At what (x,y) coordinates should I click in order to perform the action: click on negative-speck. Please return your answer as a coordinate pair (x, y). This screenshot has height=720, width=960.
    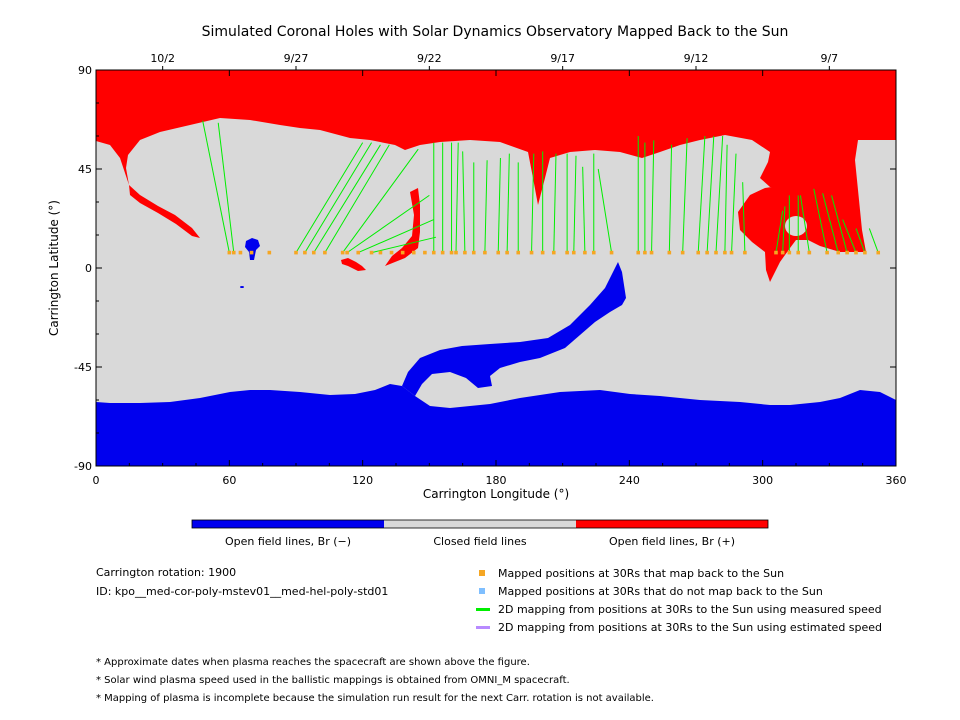
    Looking at the image, I should click on (242, 287).